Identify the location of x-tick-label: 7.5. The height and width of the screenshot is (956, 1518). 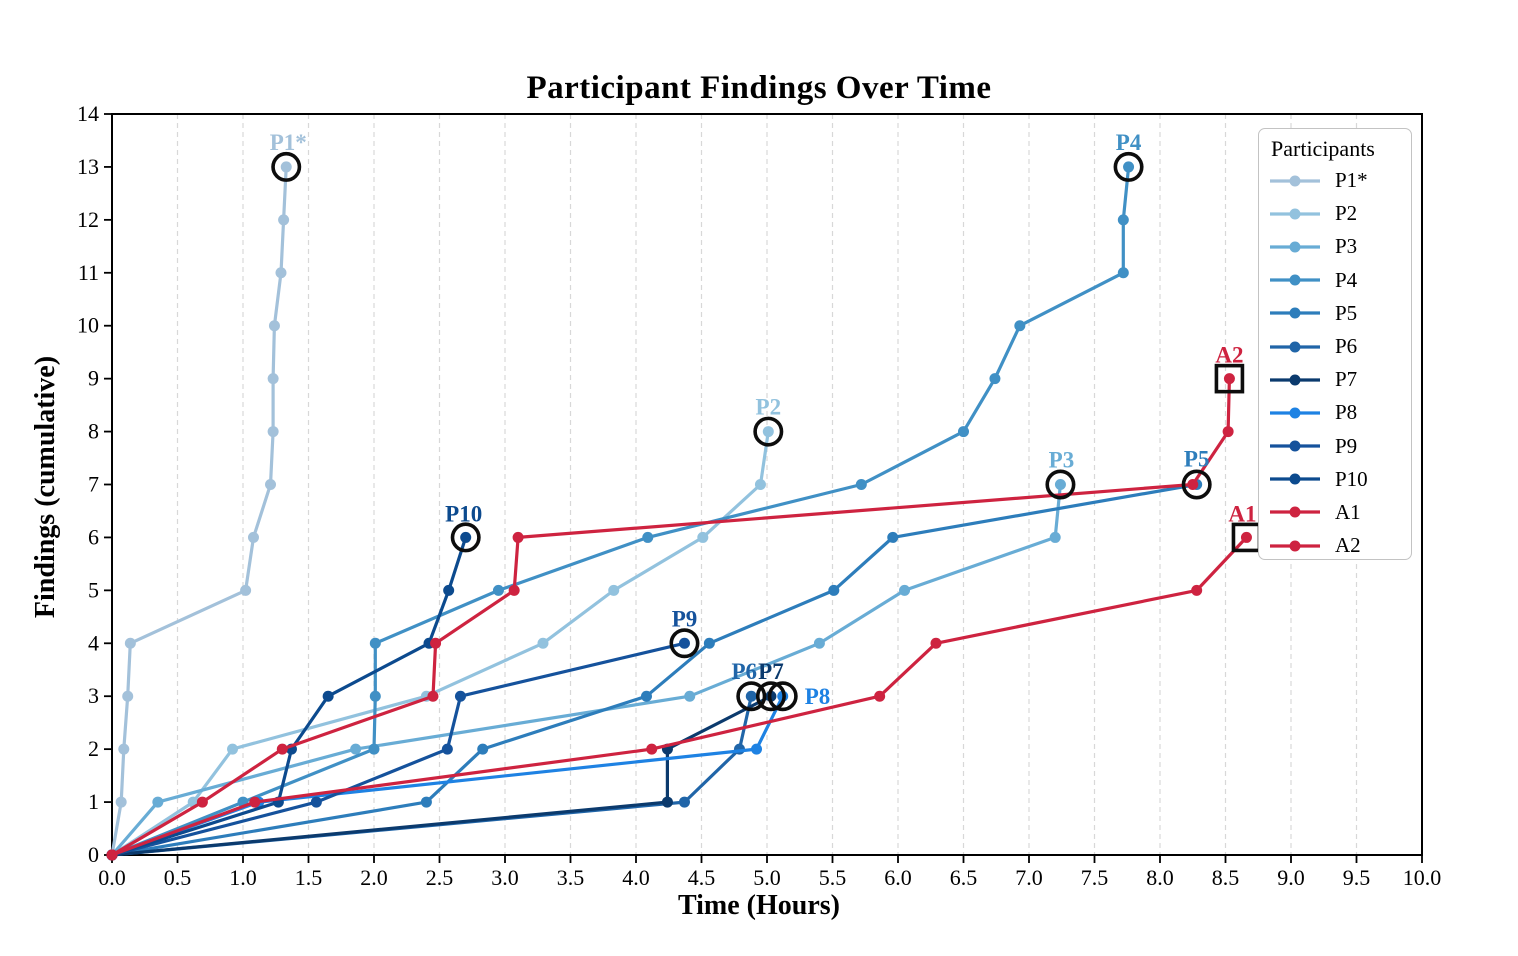
(1095, 877).